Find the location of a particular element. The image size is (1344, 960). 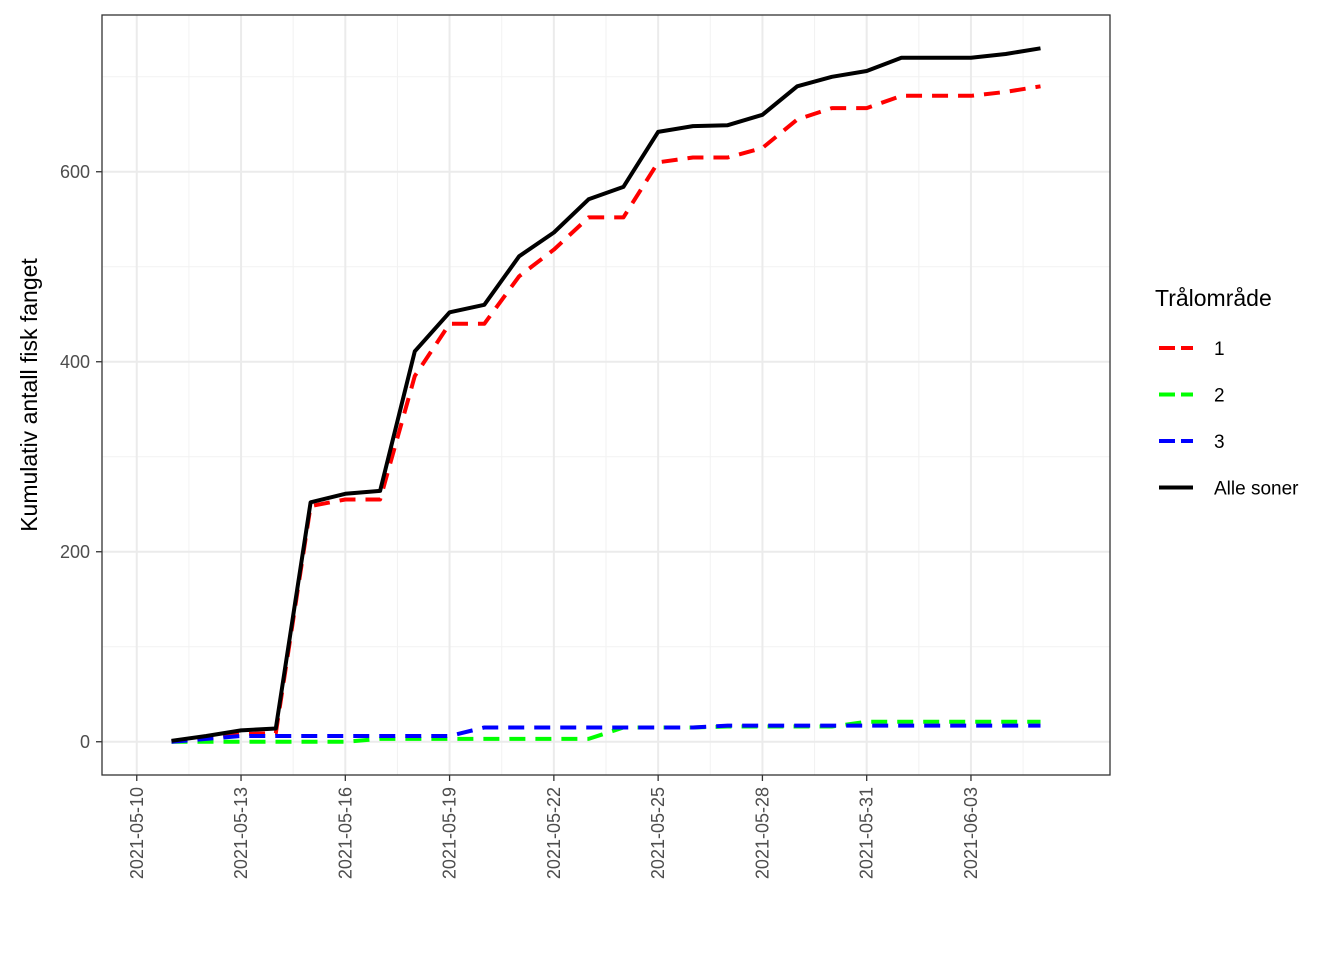

y-tick-label: 600 is located at coordinates (75, 172).